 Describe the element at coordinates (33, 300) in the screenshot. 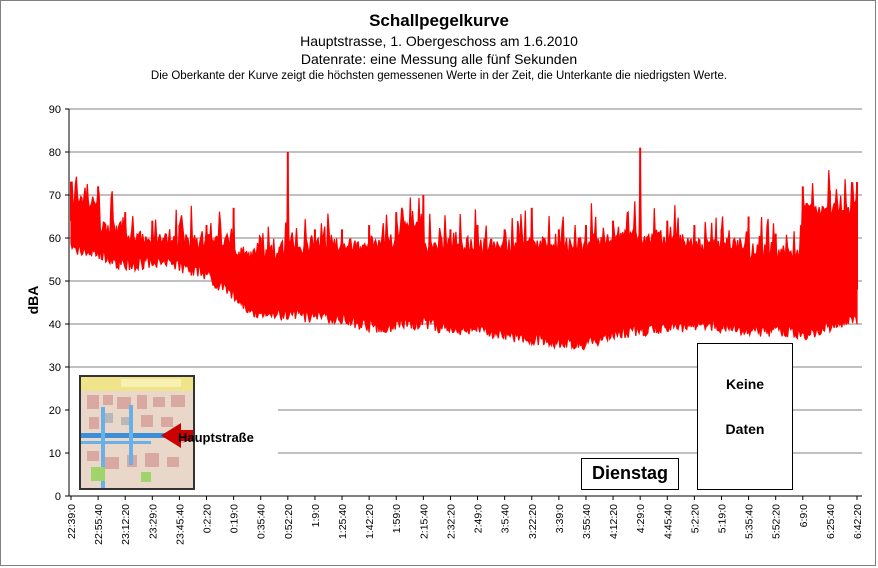

I see `y-axis-label: dBA` at that location.